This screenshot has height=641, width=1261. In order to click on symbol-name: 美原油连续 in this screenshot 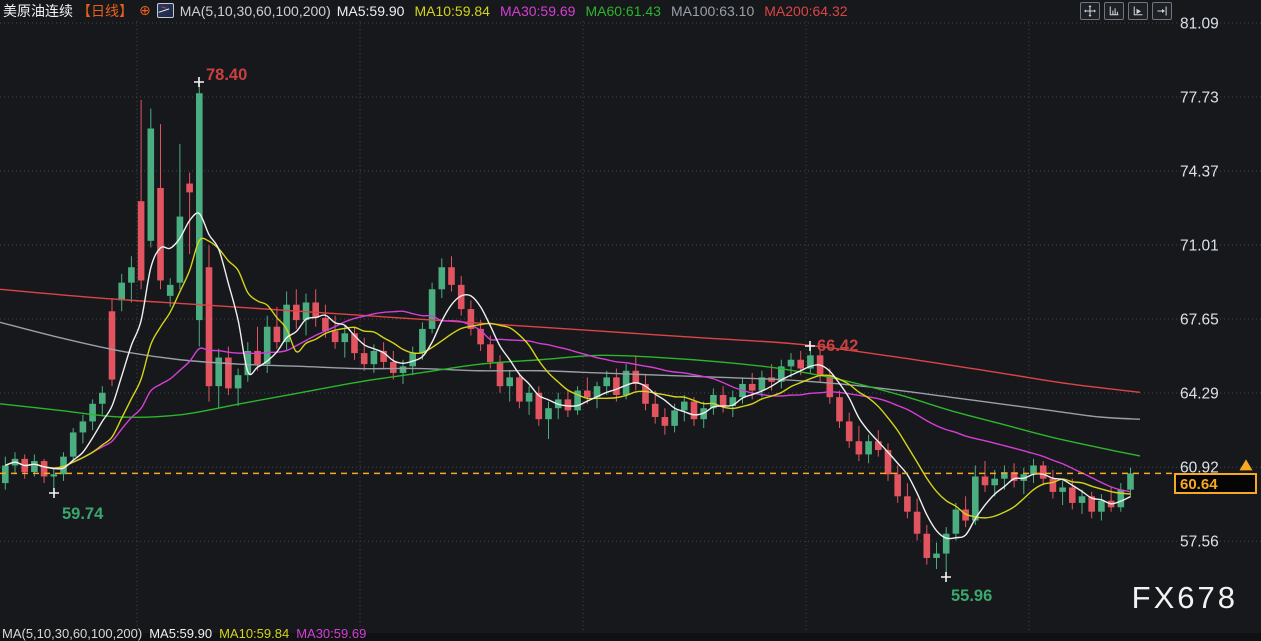, I will do `click(38, 10)`.